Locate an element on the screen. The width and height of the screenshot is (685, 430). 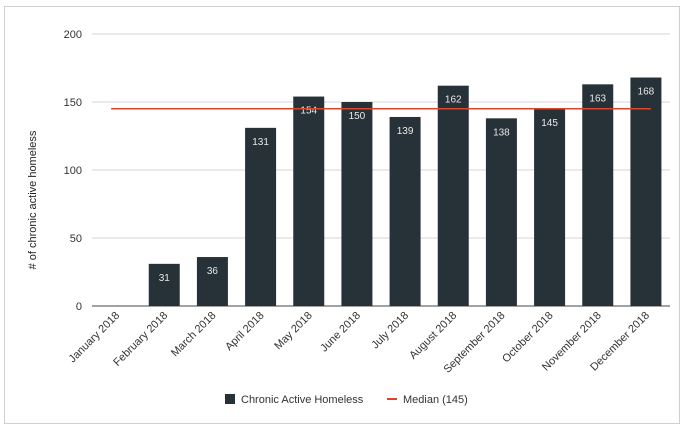
legend: Chronic Active Homeless Median (145) is located at coordinates (346, 400).